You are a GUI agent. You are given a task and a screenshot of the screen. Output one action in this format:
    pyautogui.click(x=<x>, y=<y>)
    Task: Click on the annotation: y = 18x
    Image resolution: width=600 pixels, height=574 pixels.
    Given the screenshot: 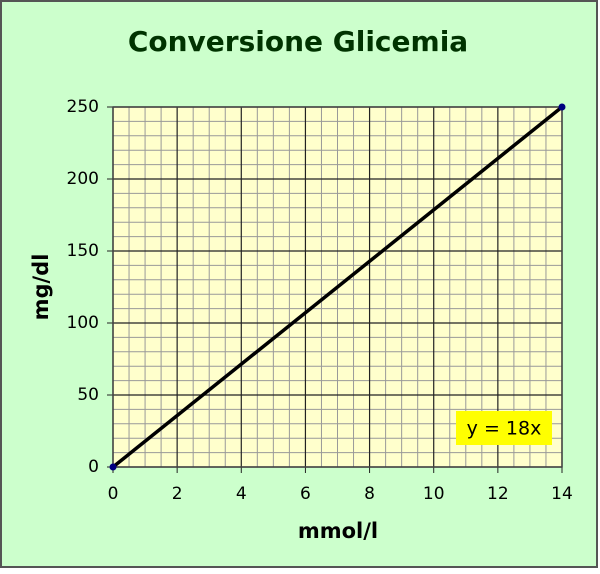 What is the action you would take?
    pyautogui.click(x=504, y=429)
    